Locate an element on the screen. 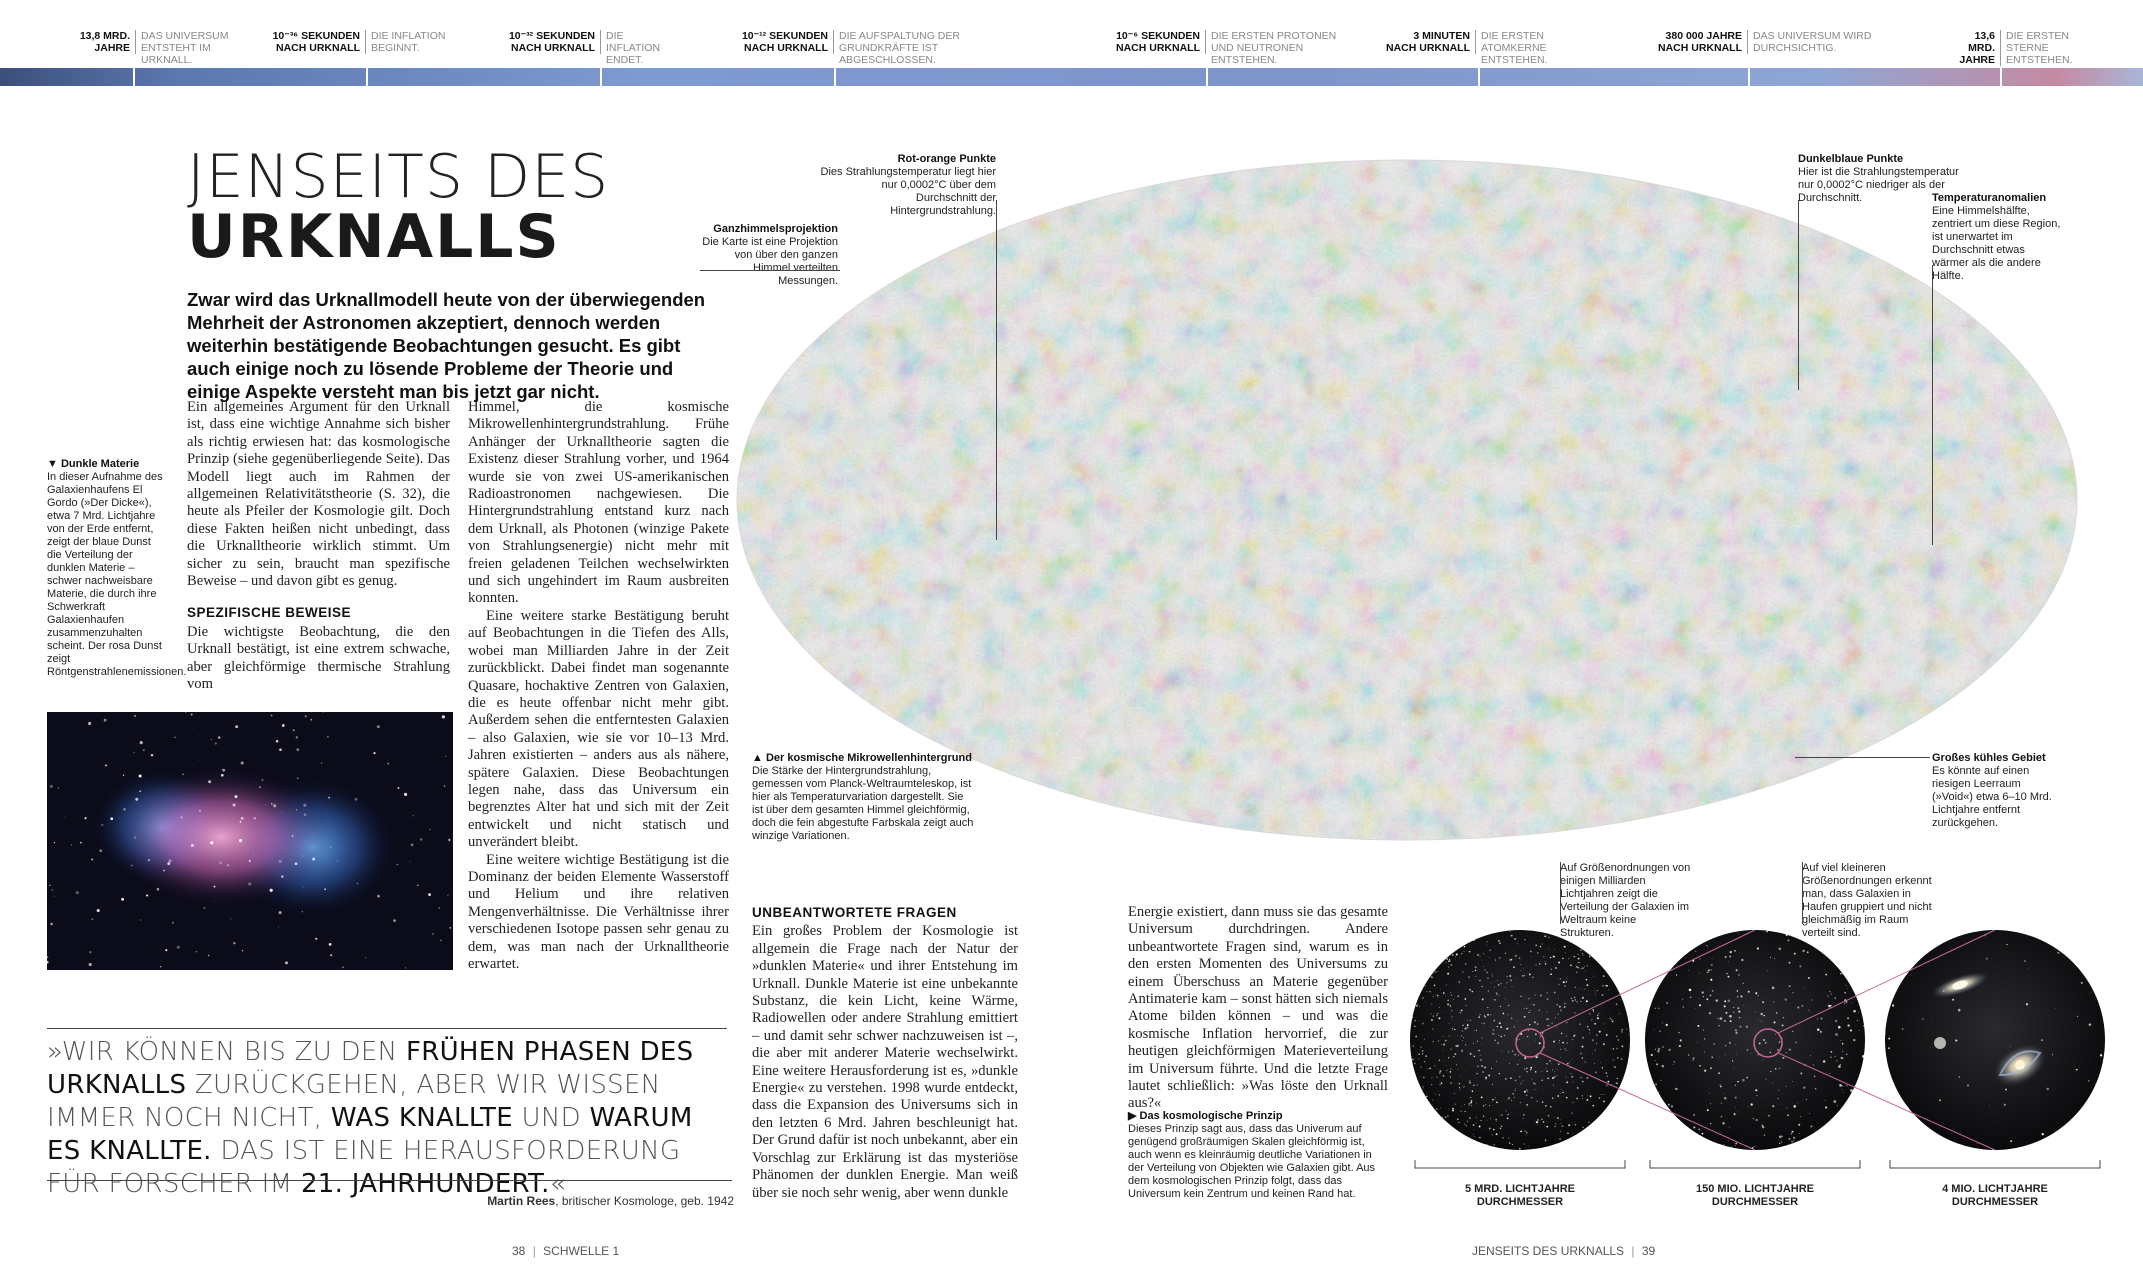 The image size is (2143, 1280). zoom-line is located at coordinates (1647, 981).